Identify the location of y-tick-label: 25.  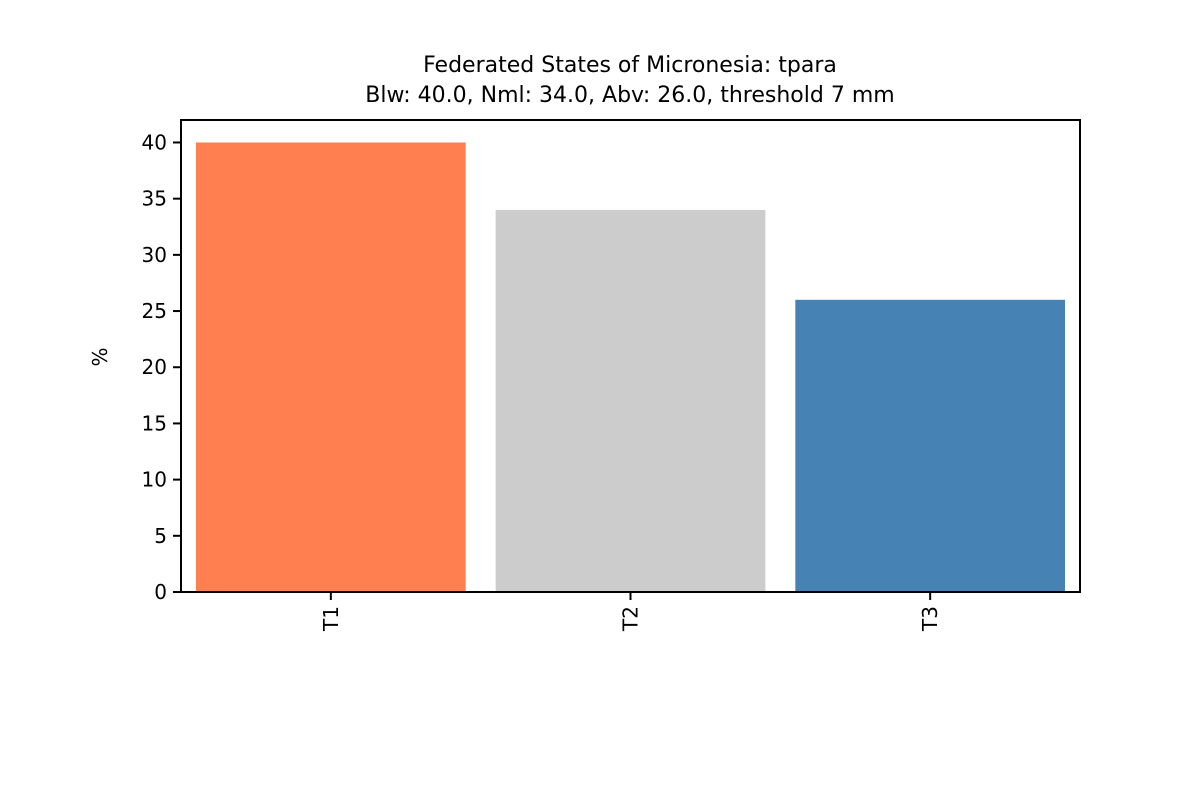
(154, 311).